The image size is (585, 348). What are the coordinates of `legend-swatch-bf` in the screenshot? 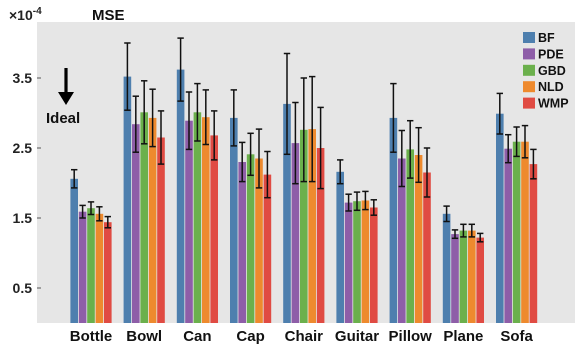 It's located at (529, 37).